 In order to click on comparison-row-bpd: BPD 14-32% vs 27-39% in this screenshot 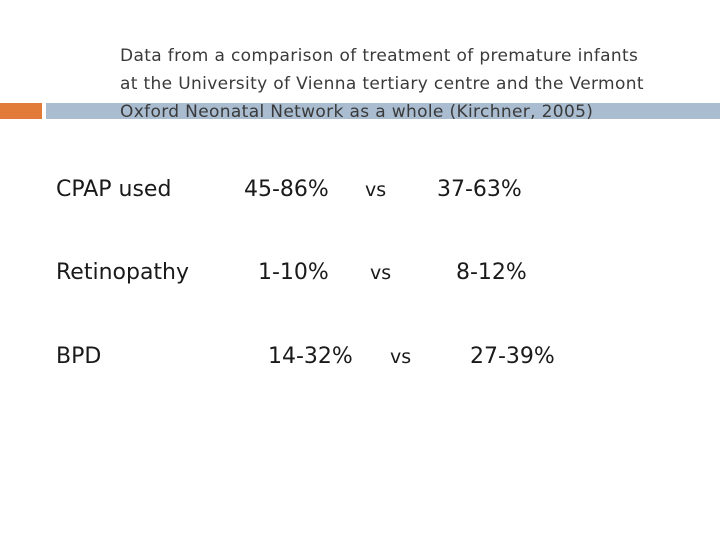, I will do `click(360, 357)`.